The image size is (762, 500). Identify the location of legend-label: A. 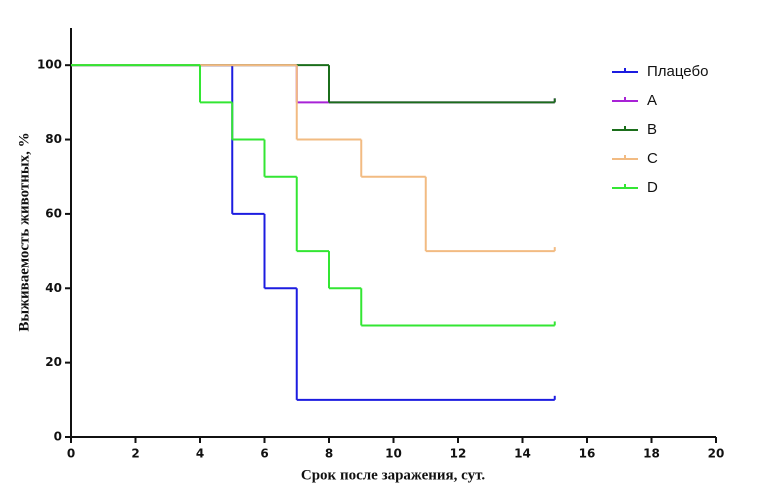
(652, 100).